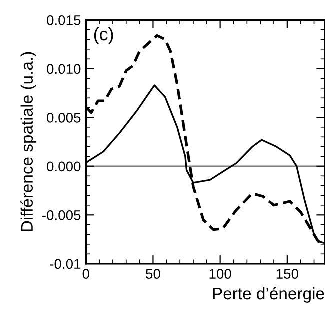  Describe the element at coordinates (104, 35) in the screenshot. I see `annotation: (c)` at that location.